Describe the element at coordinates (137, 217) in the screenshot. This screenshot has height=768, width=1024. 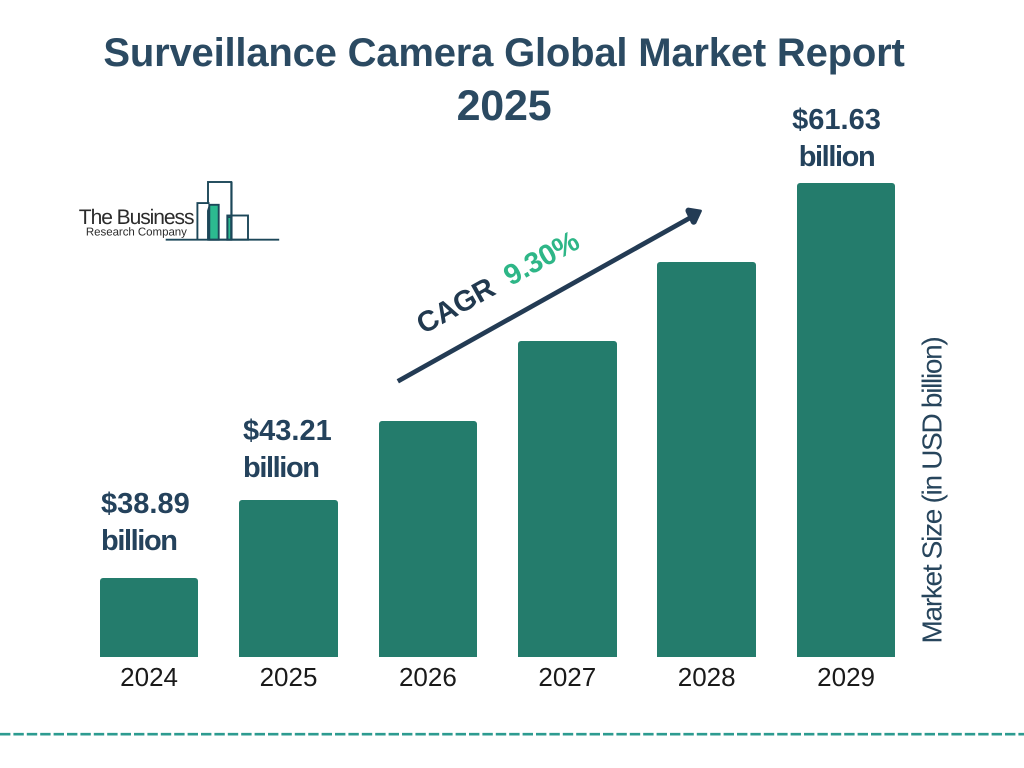
I see `svg-text: The Business` at that location.